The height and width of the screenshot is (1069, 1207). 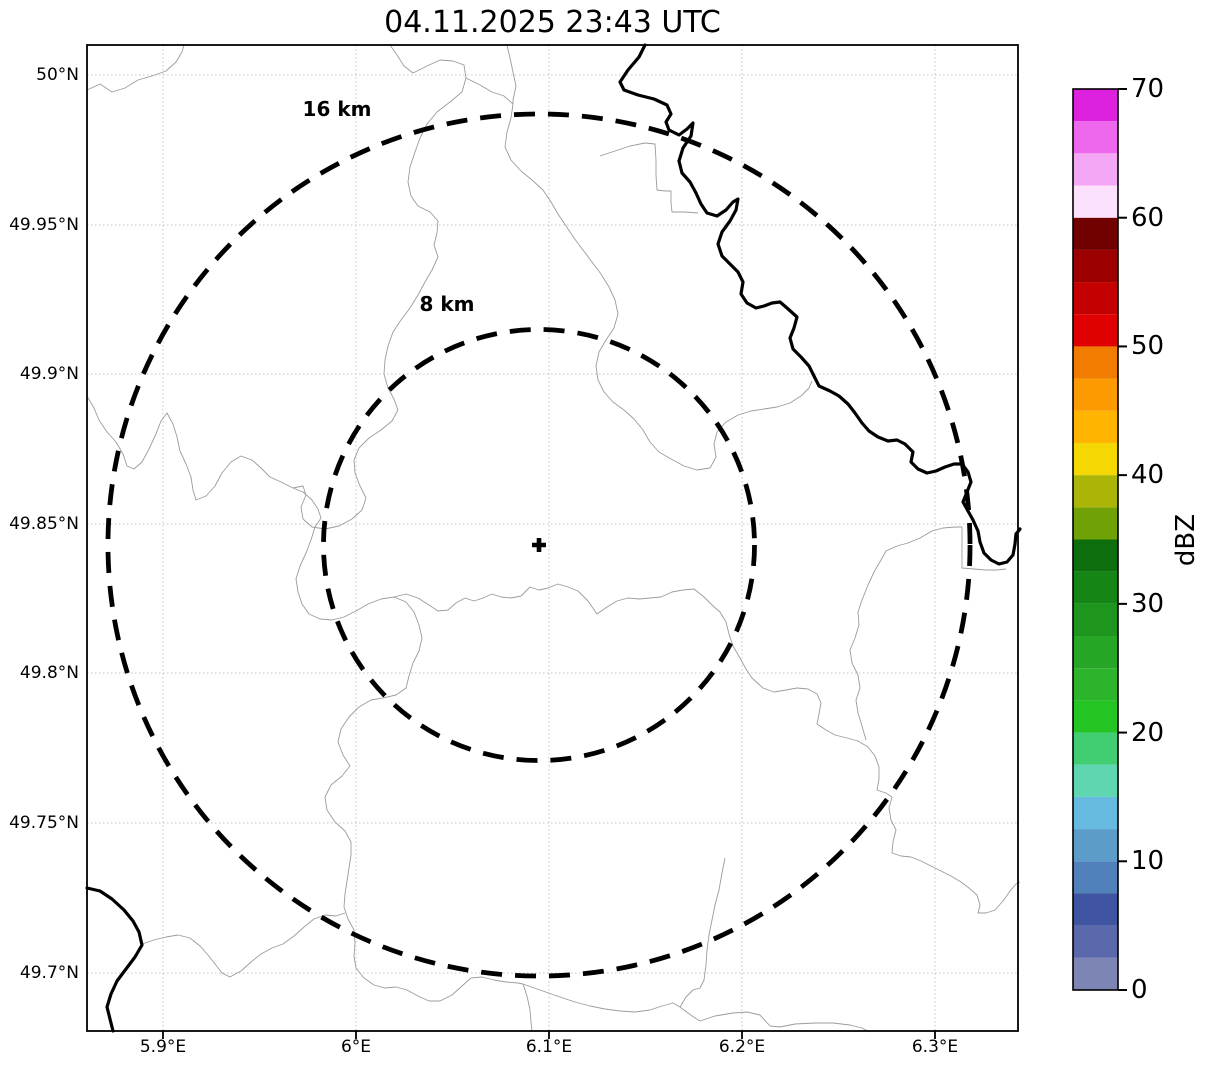 I want to click on y-tick-label: 49.75°N, so click(x=44, y=823).